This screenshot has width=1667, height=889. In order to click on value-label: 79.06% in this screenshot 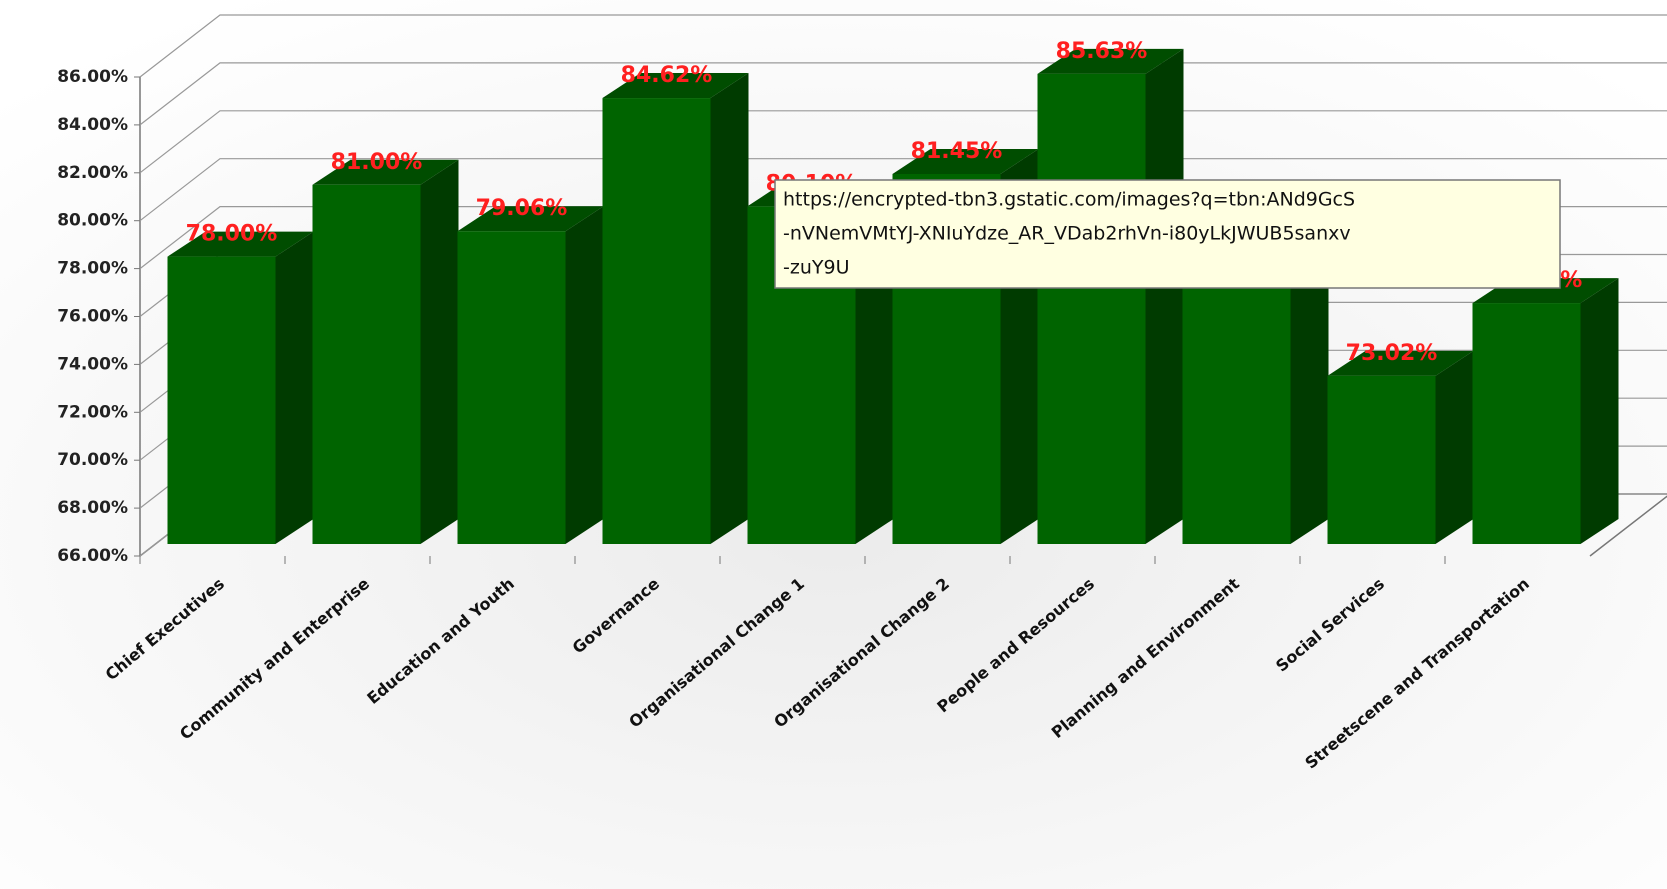, I will do `click(522, 208)`.